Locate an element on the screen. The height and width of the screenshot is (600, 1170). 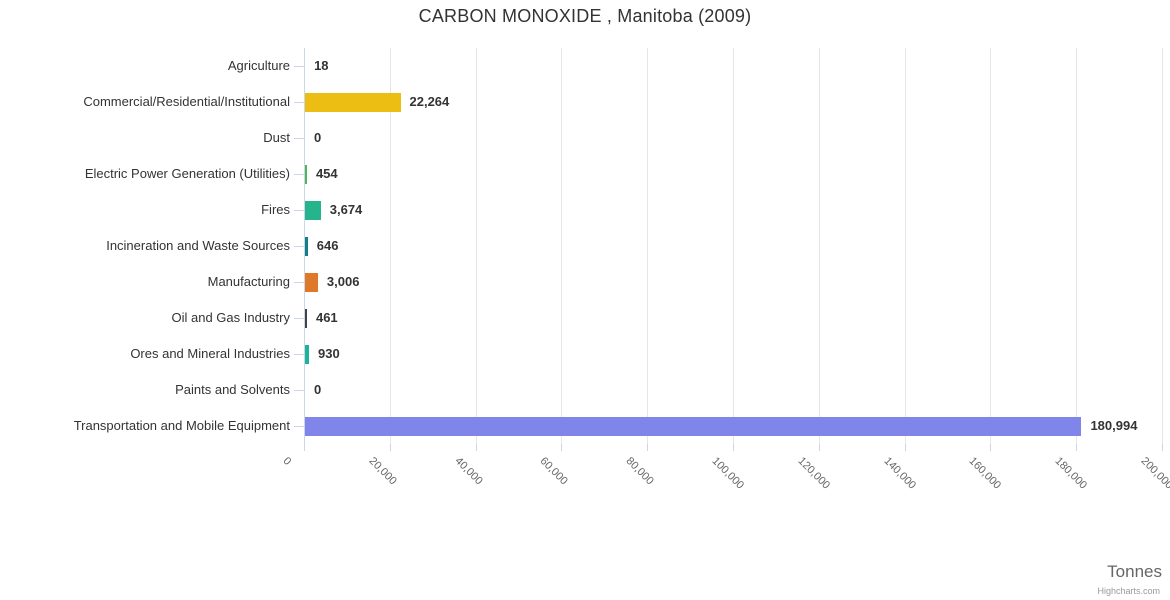
category-label: Electric Power Generation (Utilities) is located at coordinates (187, 173).